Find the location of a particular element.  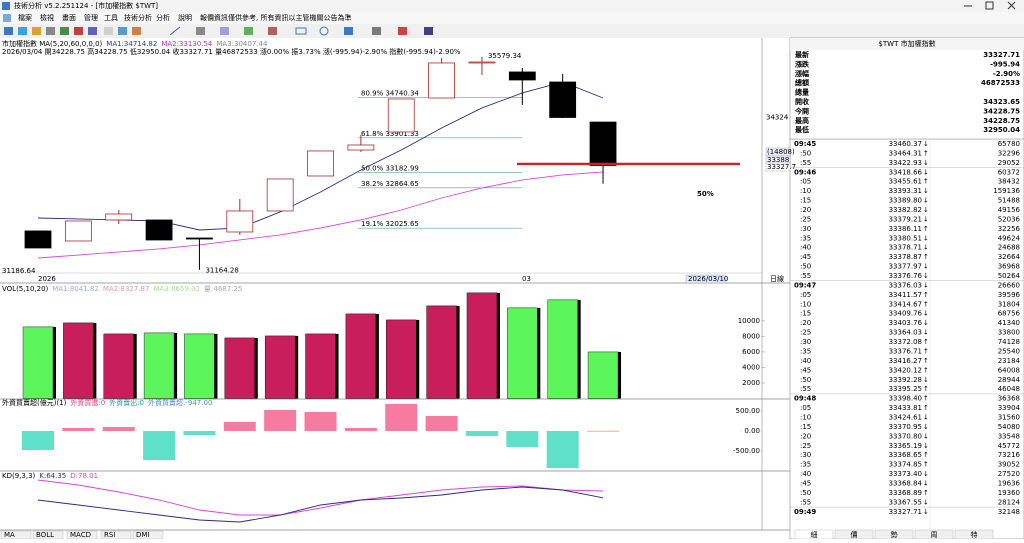

fib-label: 61.8% 33901.33 is located at coordinates (390, 134).